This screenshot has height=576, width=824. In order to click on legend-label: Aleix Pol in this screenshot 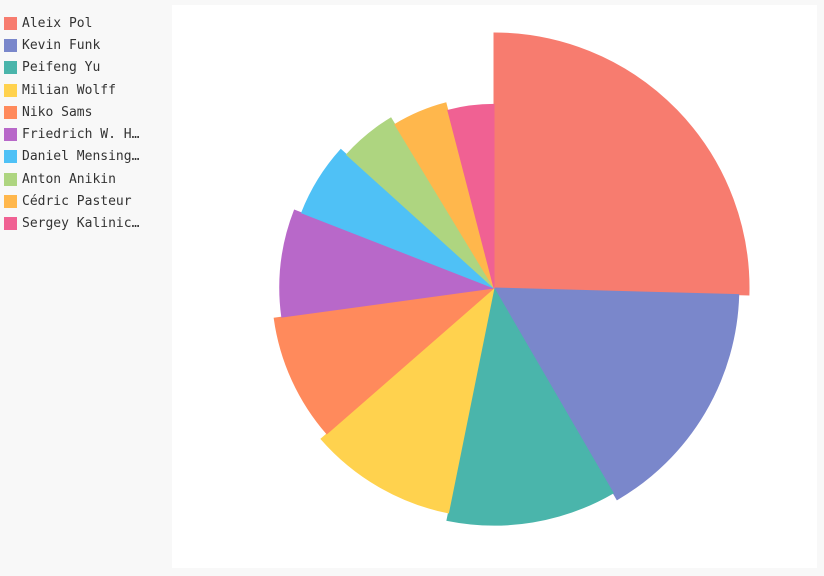, I will do `click(57, 23)`.